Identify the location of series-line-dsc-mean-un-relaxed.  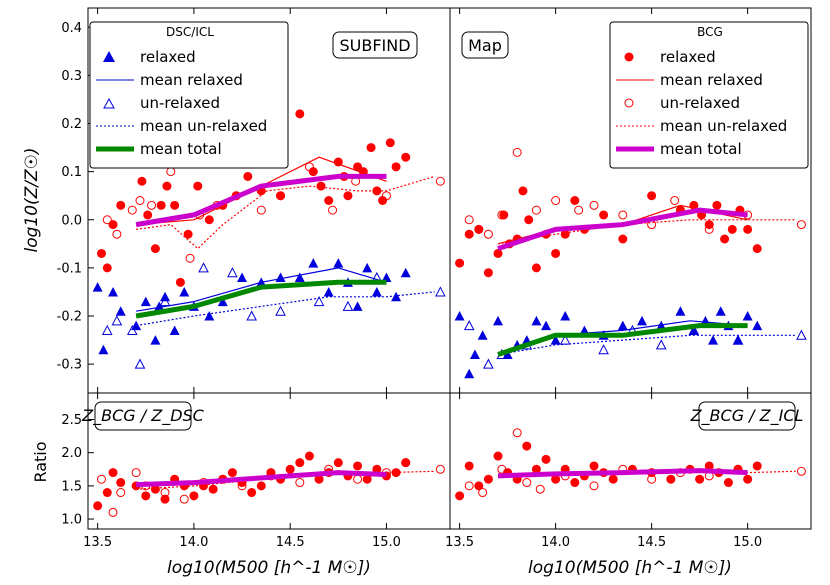
(646, 345).